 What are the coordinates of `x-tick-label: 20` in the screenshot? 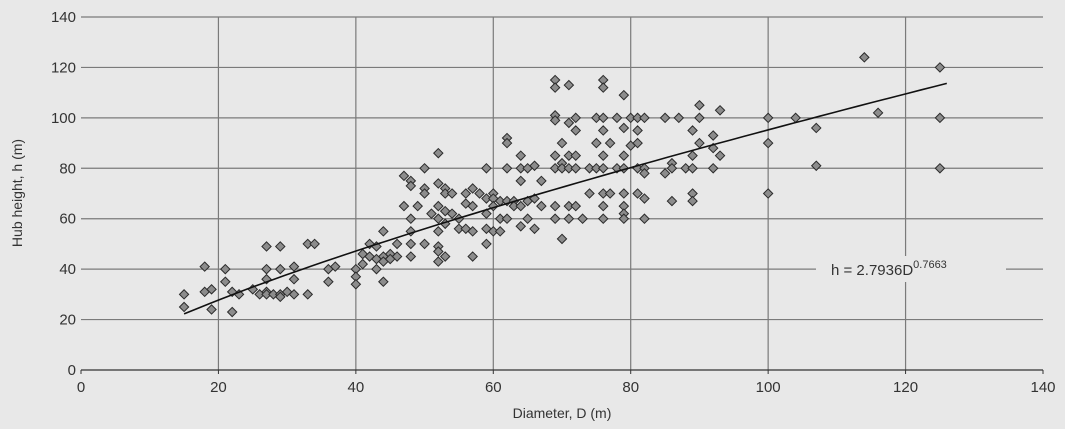 It's located at (218, 387).